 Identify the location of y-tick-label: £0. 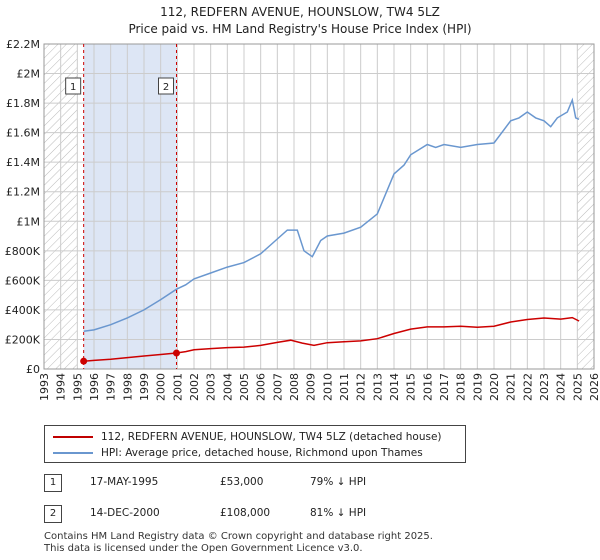
(33, 369).